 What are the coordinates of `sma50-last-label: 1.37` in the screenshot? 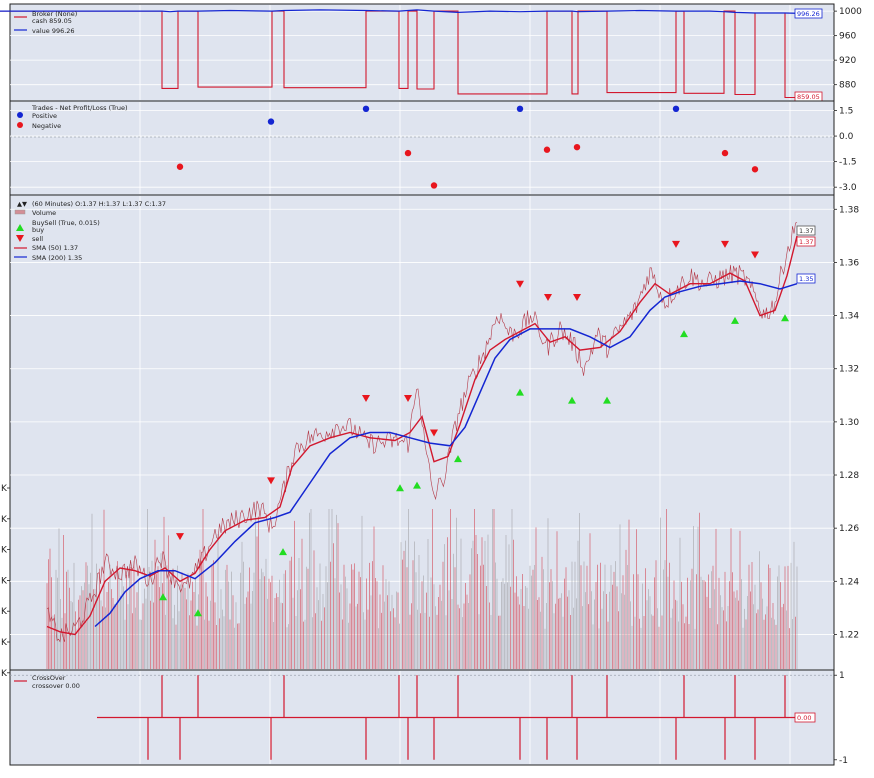 It's located at (806, 241).